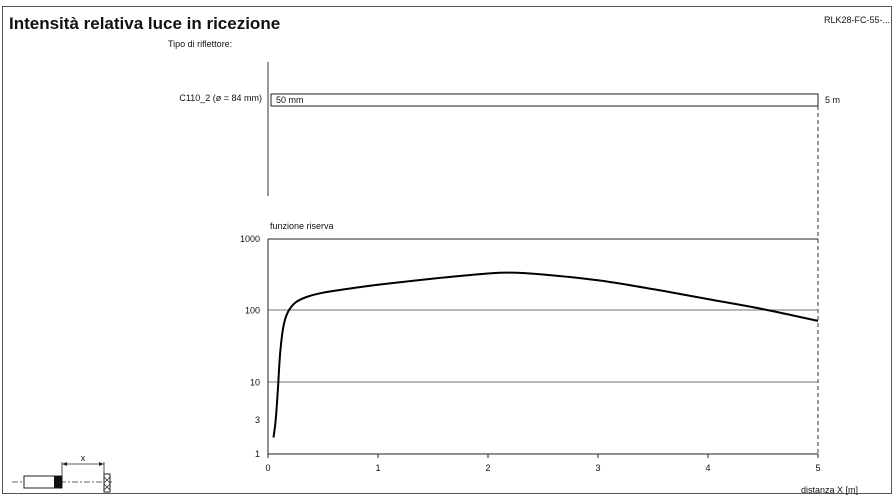  I want to click on reflector-name: C110_2 (ø = 84 mm), so click(220, 98).